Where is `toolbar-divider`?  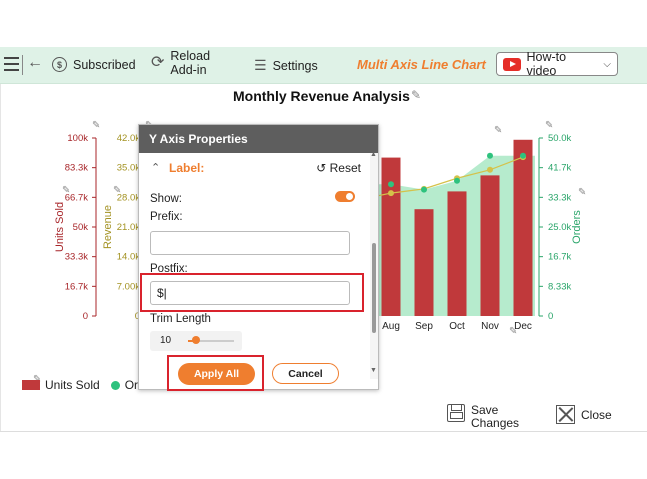
toolbar-divider is located at coordinates (22, 65).